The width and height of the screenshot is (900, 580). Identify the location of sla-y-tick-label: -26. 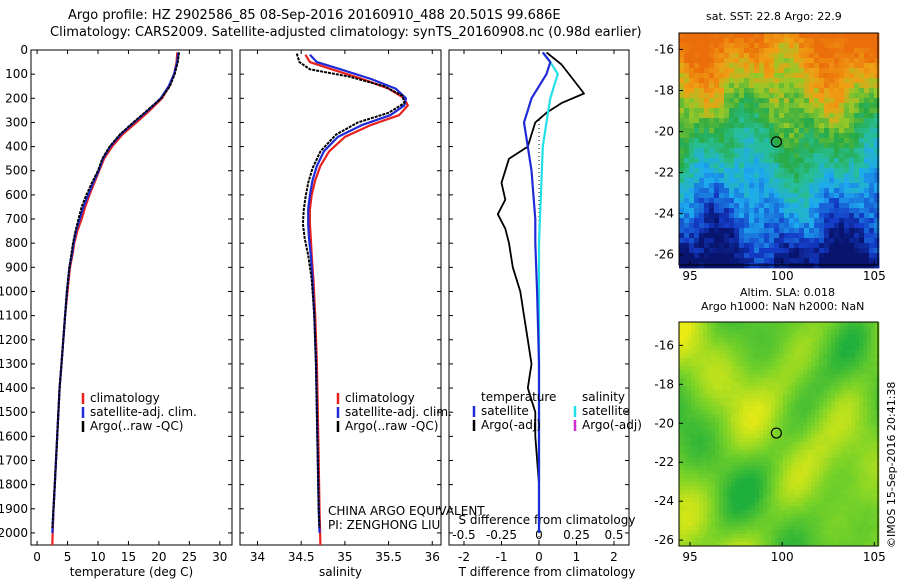
(664, 540).